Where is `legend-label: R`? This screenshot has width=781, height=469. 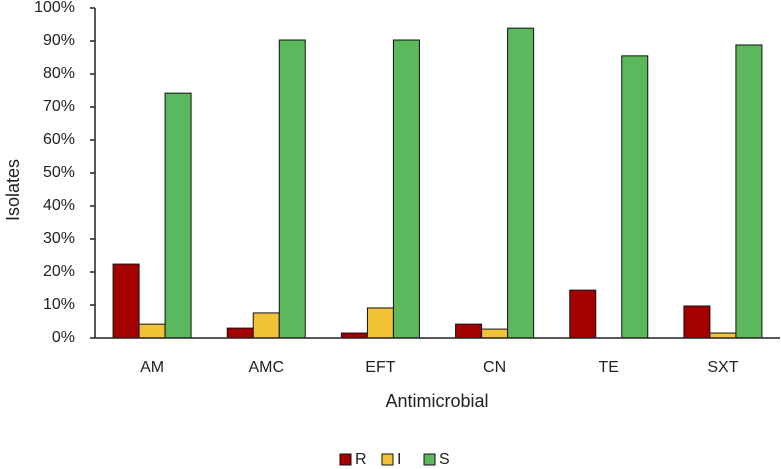
legend-label: R is located at coordinates (361, 459).